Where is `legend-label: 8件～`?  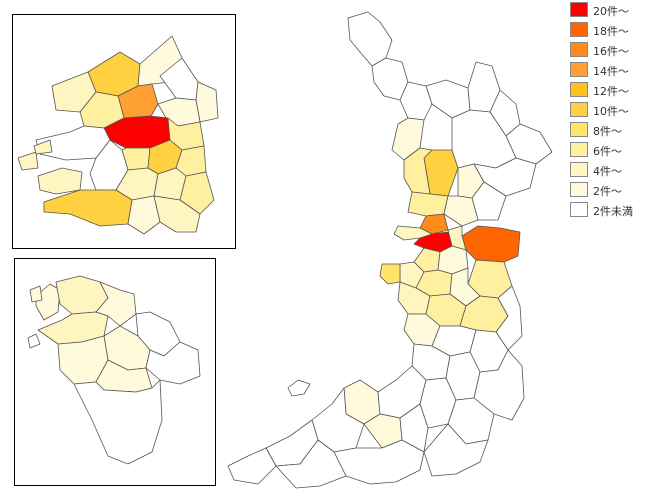
legend-label: 8件～ is located at coordinates (607, 131).